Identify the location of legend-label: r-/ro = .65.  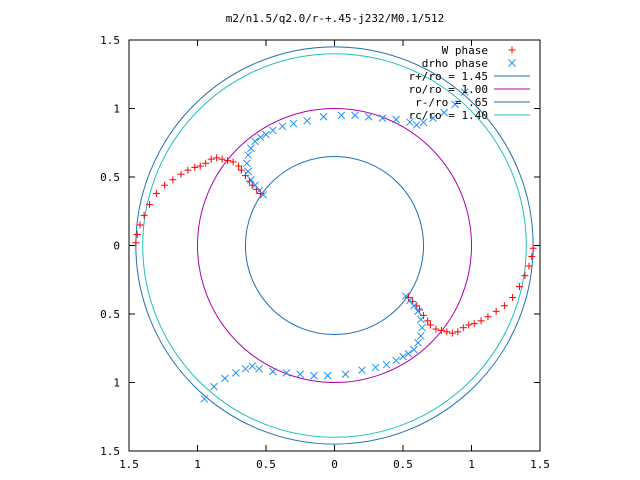
(451, 102).